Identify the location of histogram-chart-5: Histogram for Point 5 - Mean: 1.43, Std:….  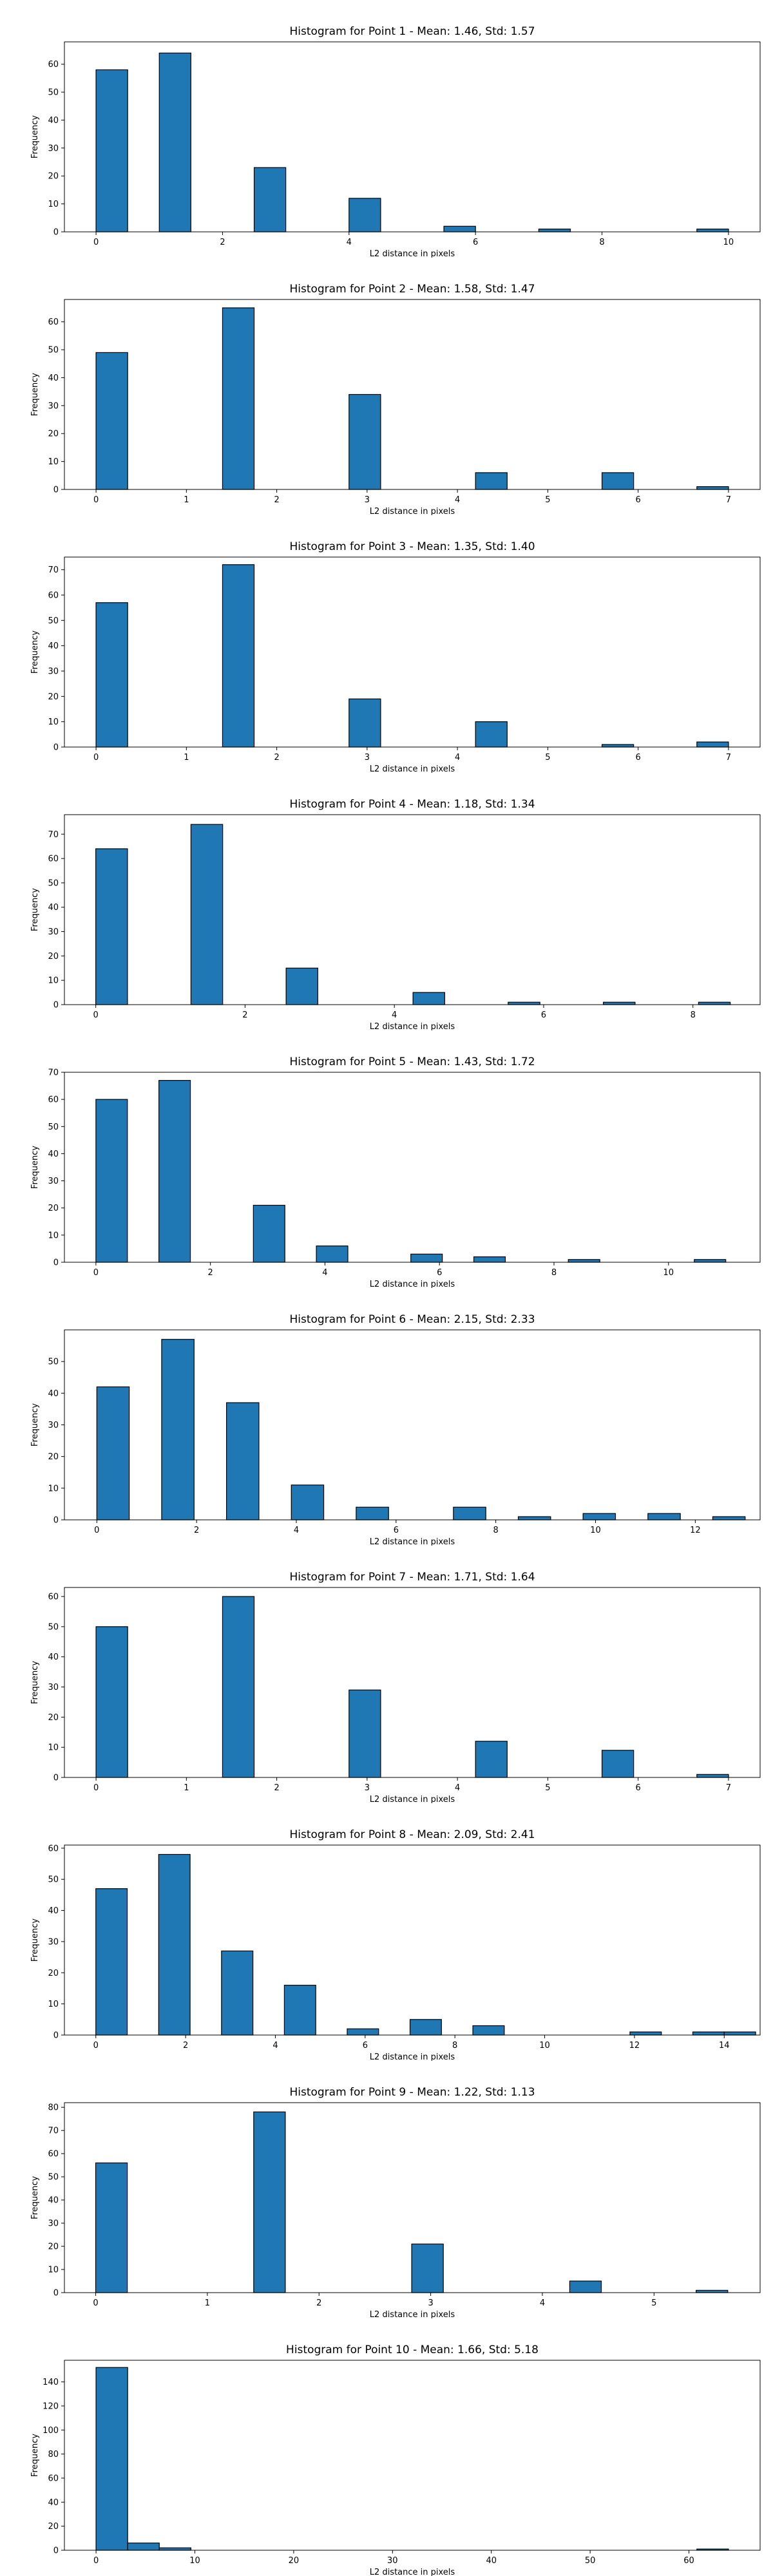
(396, 1172).